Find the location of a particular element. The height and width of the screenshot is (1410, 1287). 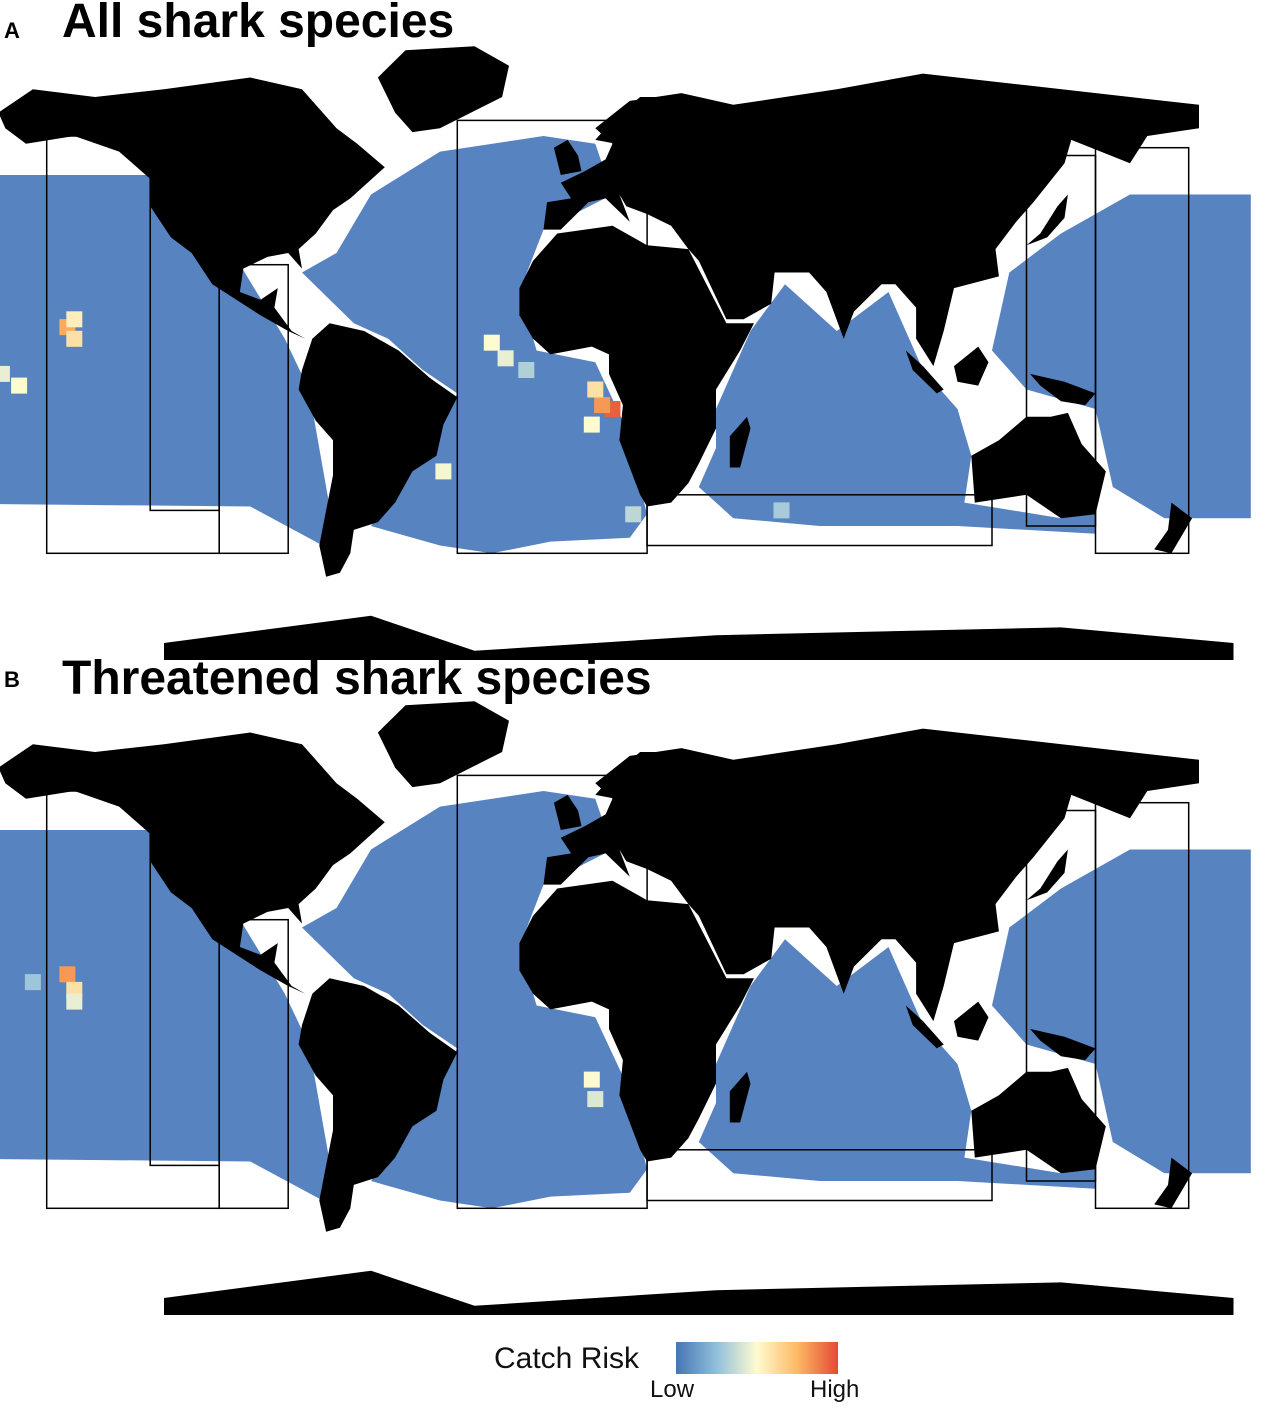

legend-low-label: Low is located at coordinates (672, 1389).